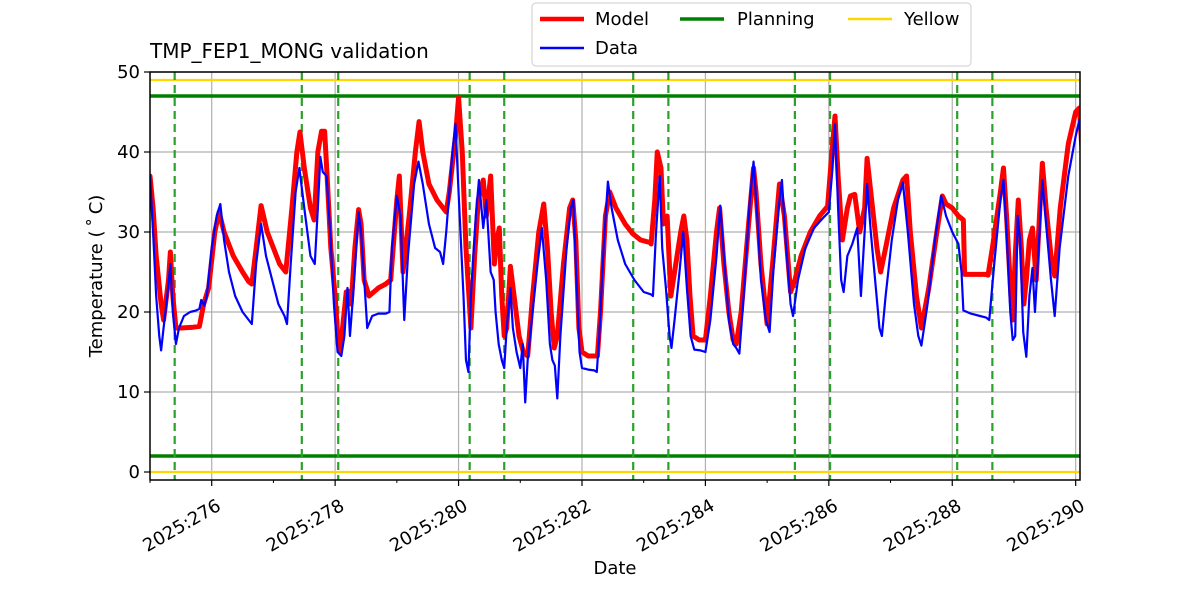 This screenshot has width=1200, height=600. I want to click on legend-entry-yellow: Yellow, so click(903, 19).